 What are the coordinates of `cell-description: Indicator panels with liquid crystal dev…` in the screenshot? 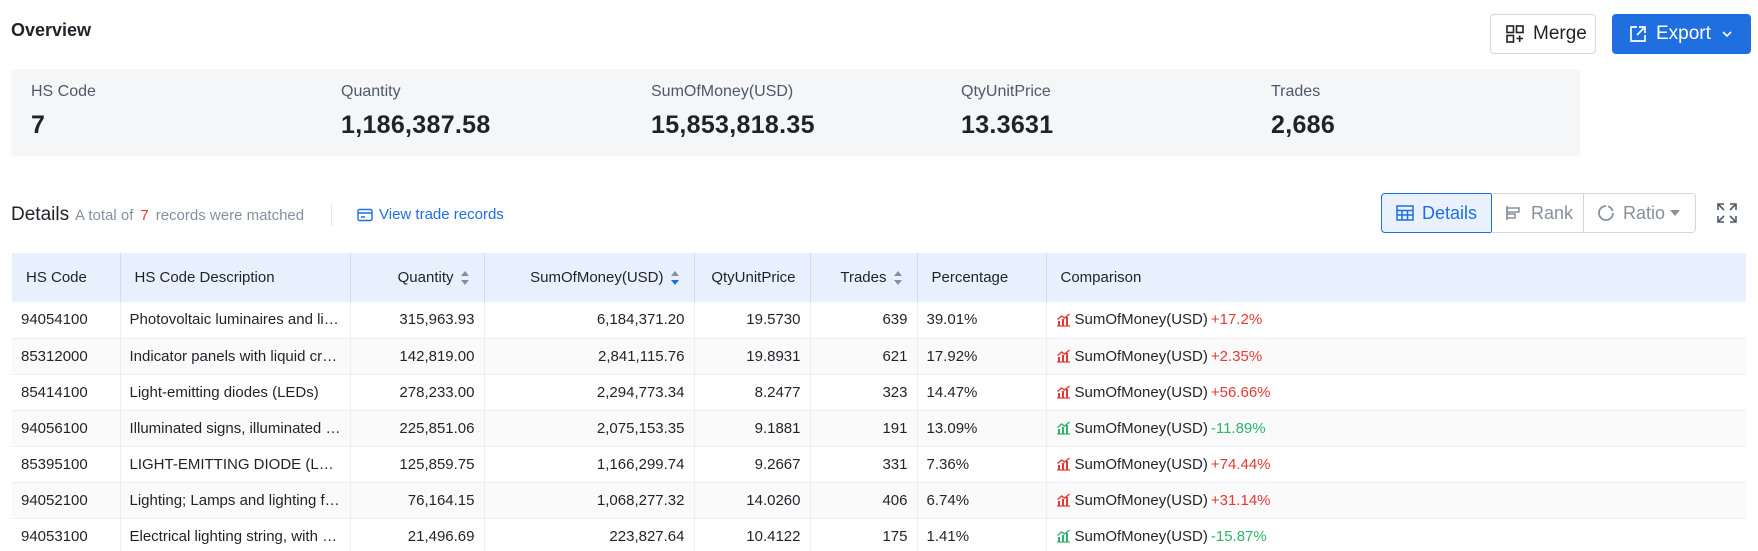 It's located at (235, 356).